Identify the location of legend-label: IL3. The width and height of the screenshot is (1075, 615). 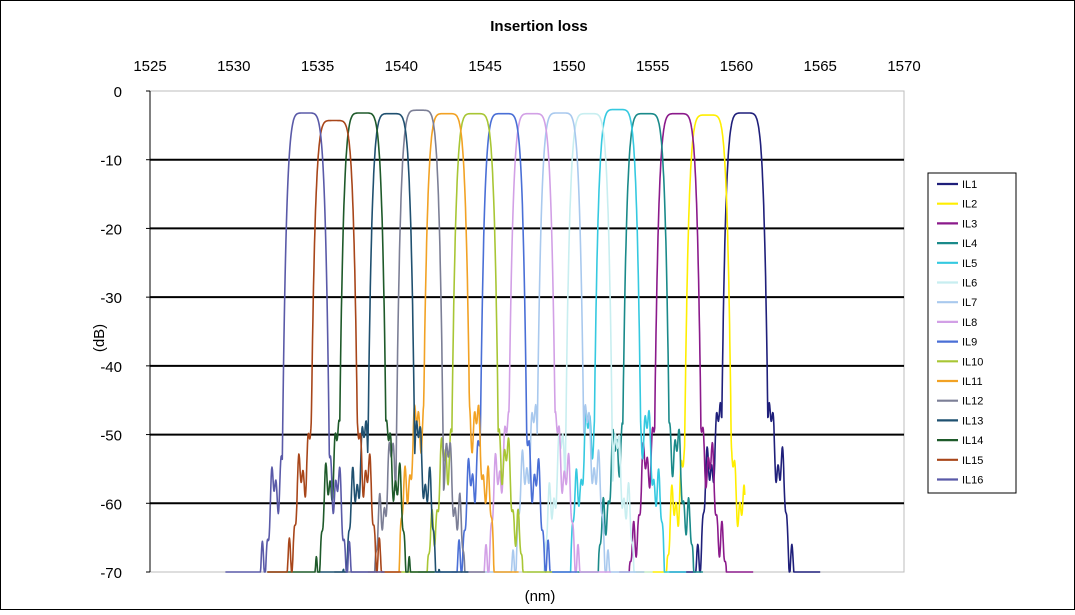
(969, 224).